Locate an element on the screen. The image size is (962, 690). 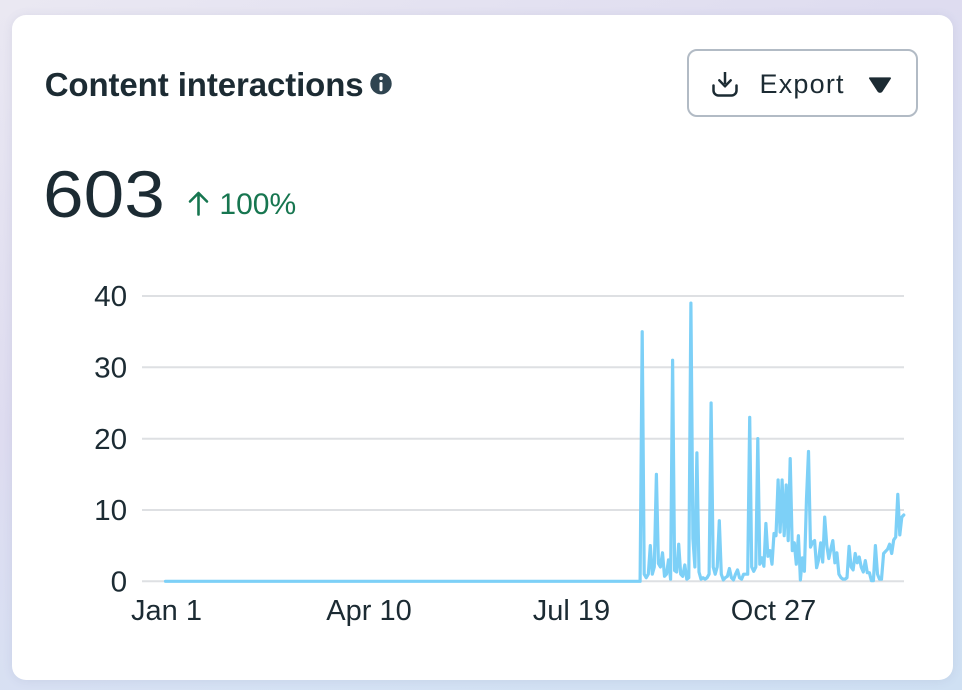
svg-text: 30 is located at coordinates (110, 369).